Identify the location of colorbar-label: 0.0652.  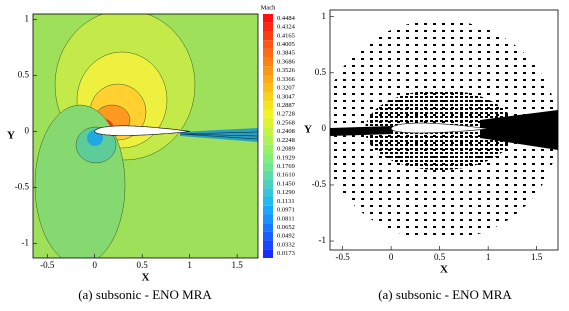
(286, 227).